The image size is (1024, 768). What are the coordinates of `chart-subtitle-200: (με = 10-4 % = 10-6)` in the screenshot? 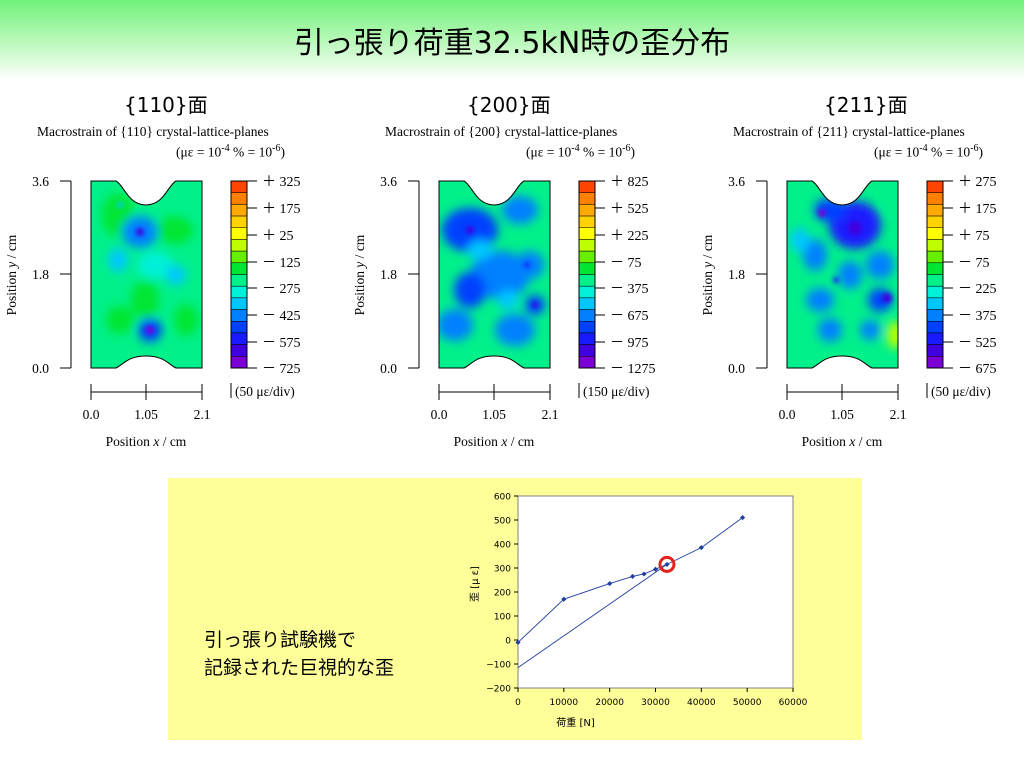 It's located at (580, 151).